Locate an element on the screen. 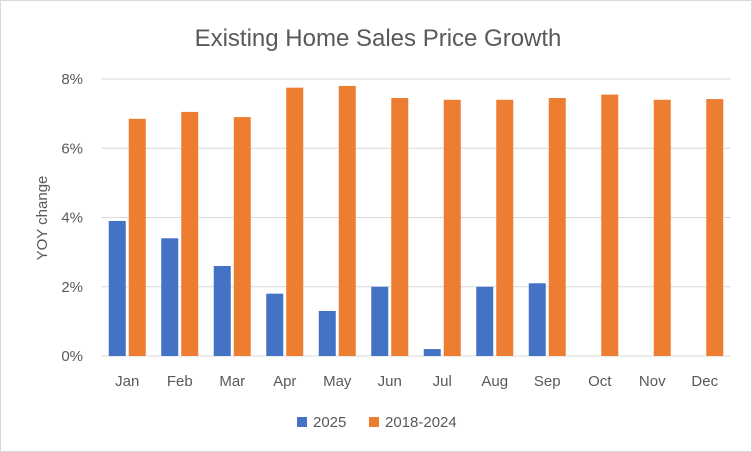  bar-series1-apr is located at coordinates (275, 324).